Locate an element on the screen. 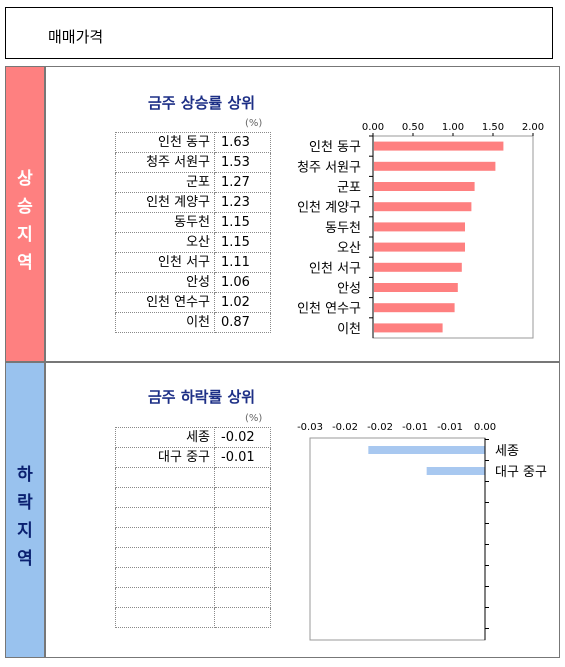  falling-x-tick-label: -0.02 is located at coordinates (380, 427).